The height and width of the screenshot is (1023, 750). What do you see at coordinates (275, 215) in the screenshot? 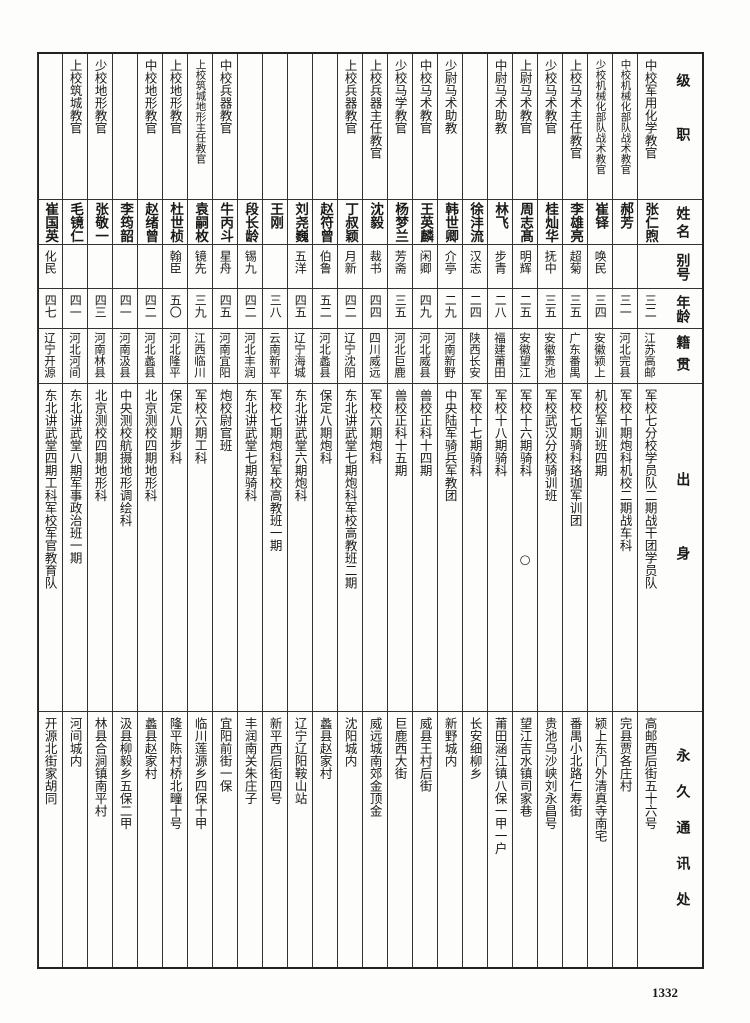
I see `name-text: 王刚` at bounding box center [275, 215].